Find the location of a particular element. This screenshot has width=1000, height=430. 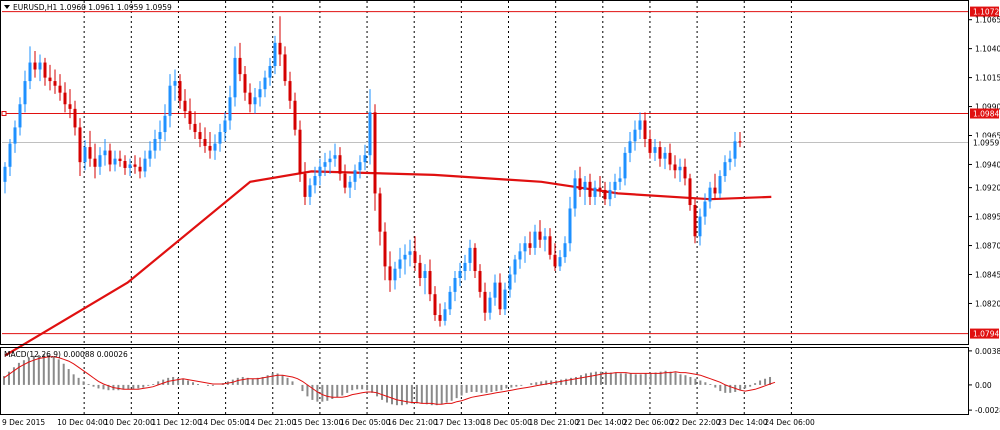

level-handle is located at coordinates (4, 114).